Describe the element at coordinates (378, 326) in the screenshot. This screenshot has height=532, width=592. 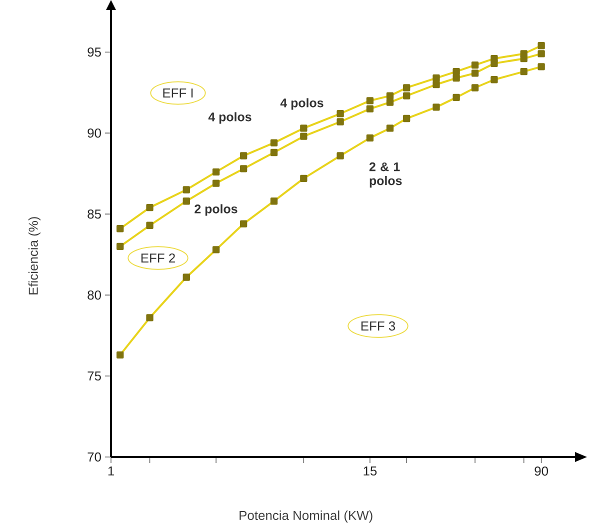
I see `annotation: EFF 3` at that location.